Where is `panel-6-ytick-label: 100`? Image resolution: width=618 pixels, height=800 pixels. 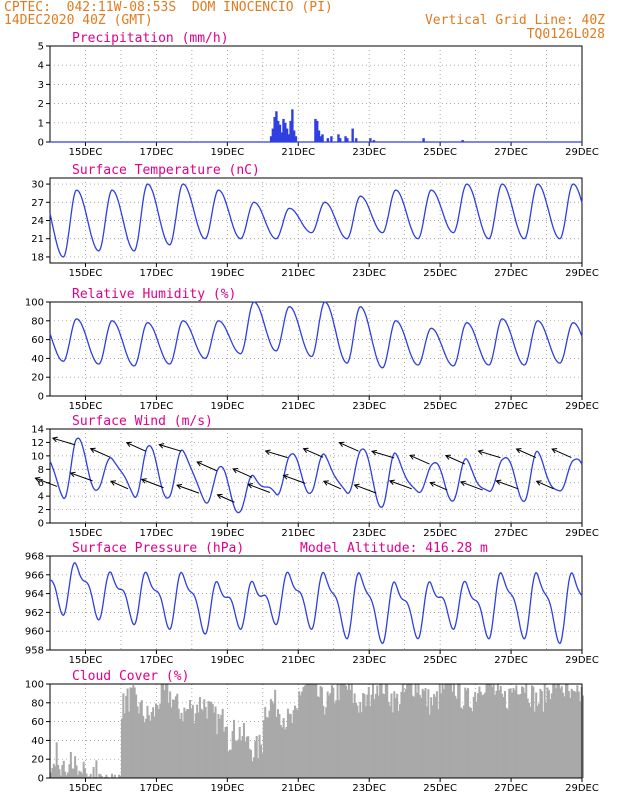 panel-6-ytick-label: 100 is located at coordinates (34, 685).